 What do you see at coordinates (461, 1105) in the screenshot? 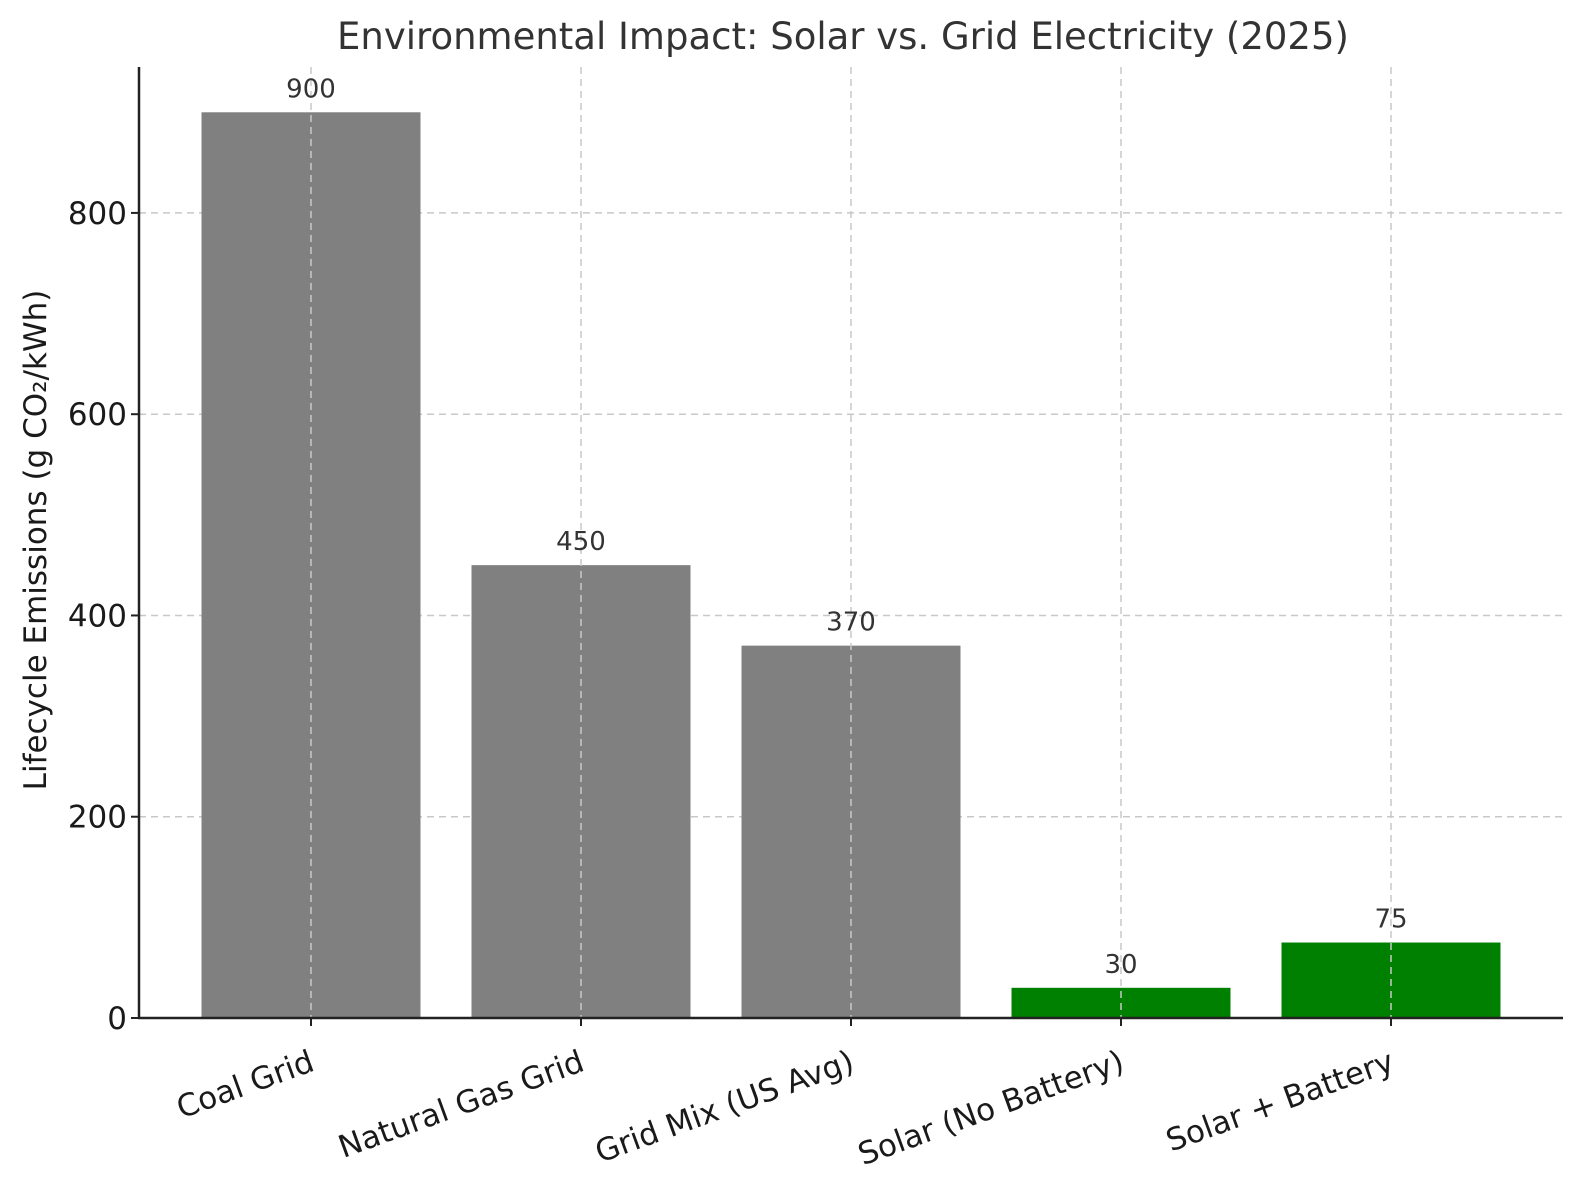
I see `x-tick-label-2: Natural Gas Grid` at bounding box center [461, 1105].